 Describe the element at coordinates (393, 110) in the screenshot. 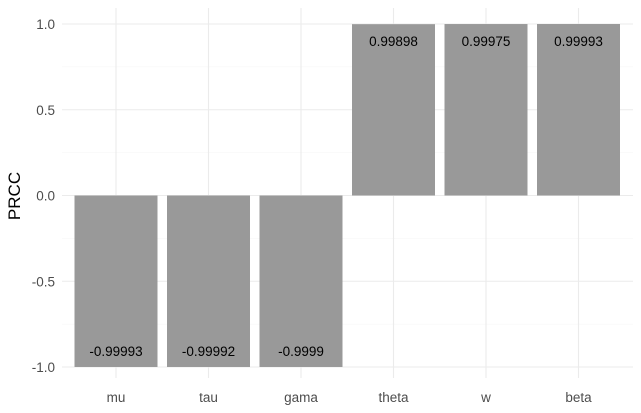

I see `bar-theta` at that location.